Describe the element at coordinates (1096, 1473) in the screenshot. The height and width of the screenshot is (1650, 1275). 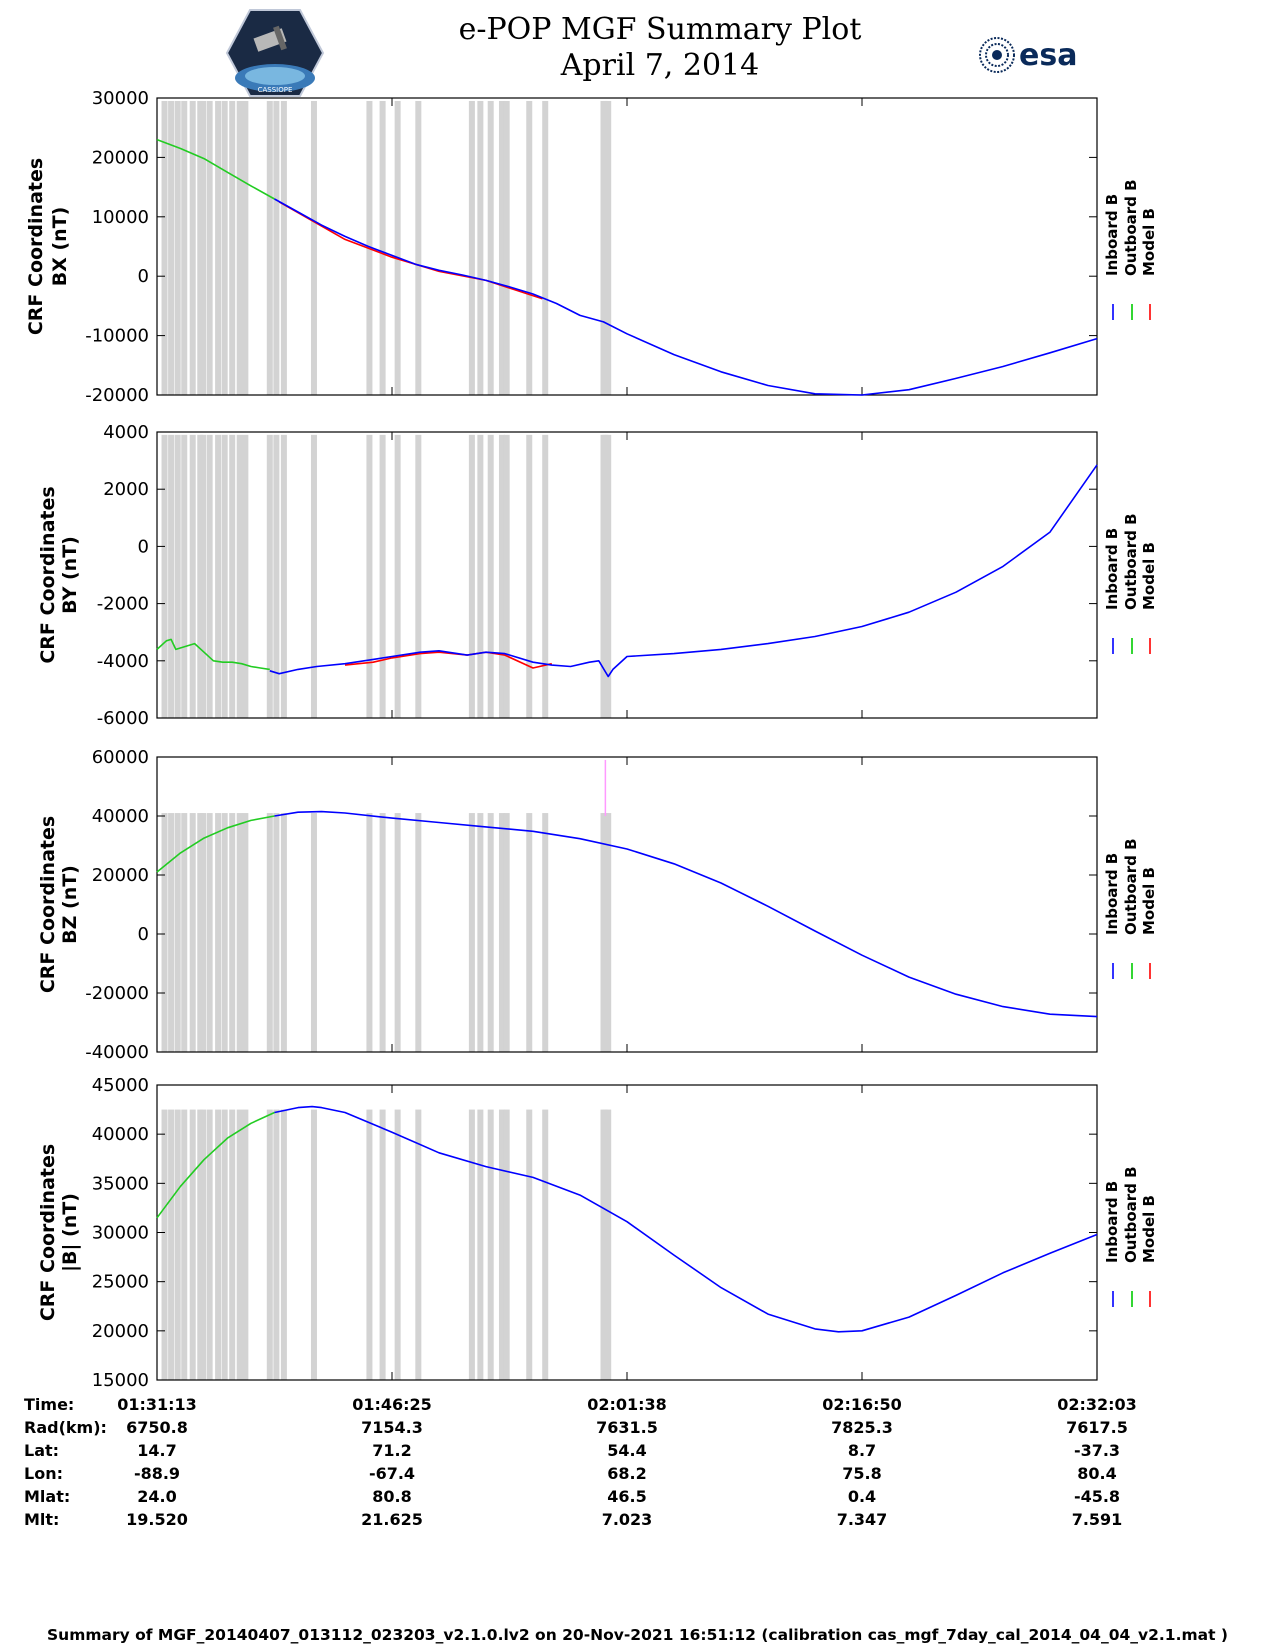
I see `ephemeris-value: 80.4` at that location.